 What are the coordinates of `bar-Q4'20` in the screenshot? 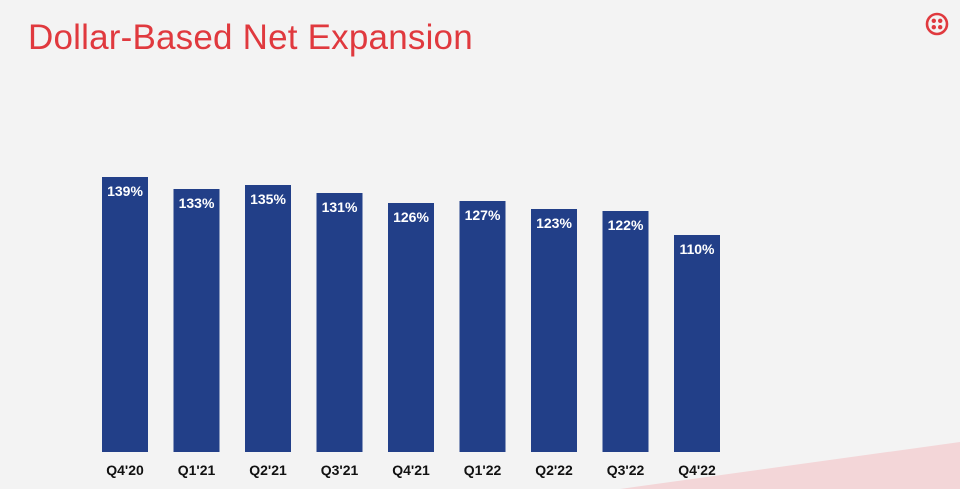 It's located at (125, 314).